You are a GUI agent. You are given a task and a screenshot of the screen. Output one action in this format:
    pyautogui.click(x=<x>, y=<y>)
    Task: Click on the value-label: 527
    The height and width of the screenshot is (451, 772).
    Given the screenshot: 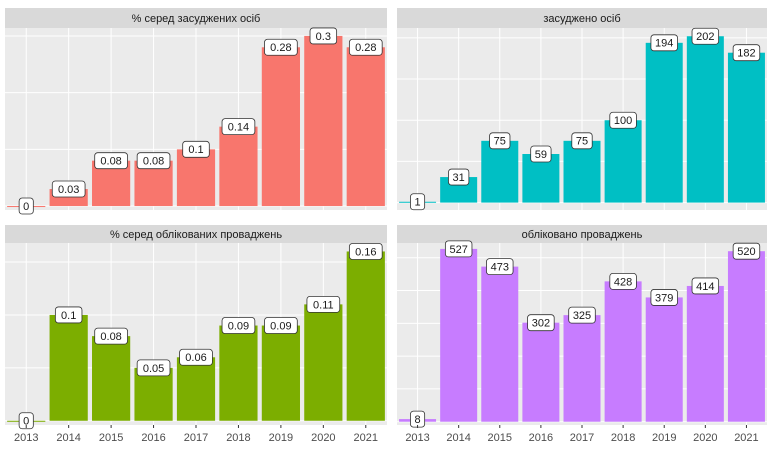 What is the action you would take?
    pyautogui.click(x=458, y=250)
    